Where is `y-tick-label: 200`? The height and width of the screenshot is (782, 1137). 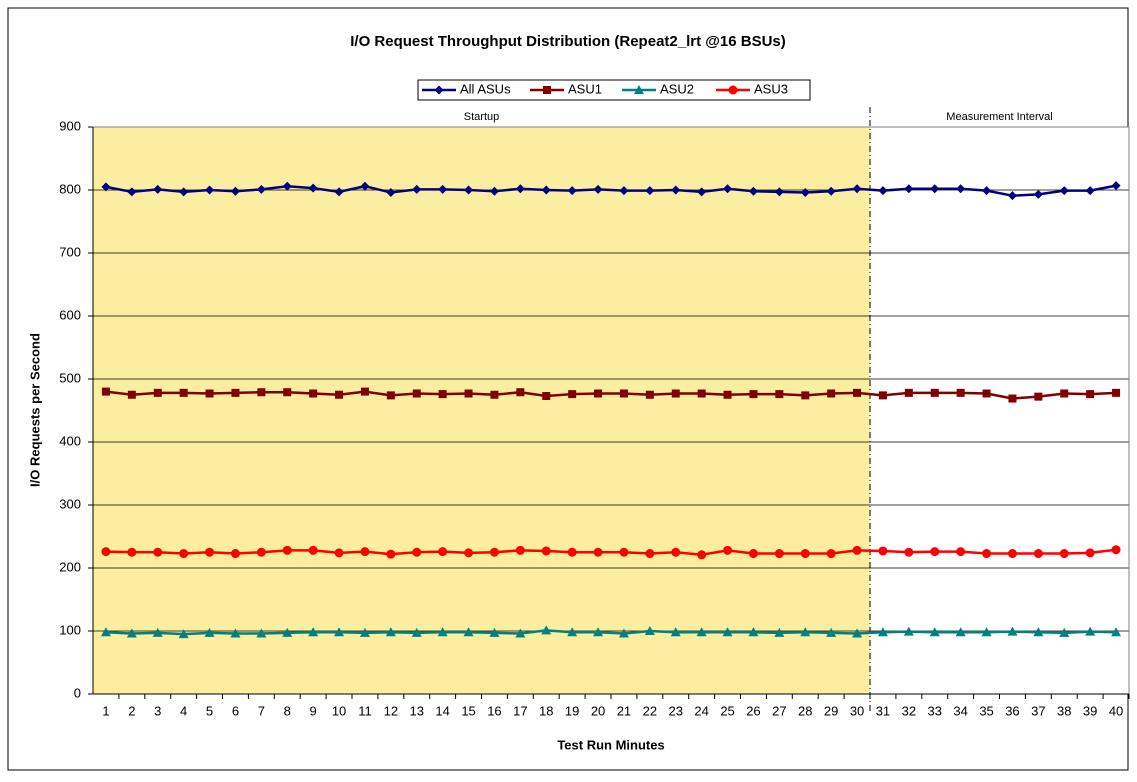 y-tick-label: 200 is located at coordinates (70, 566).